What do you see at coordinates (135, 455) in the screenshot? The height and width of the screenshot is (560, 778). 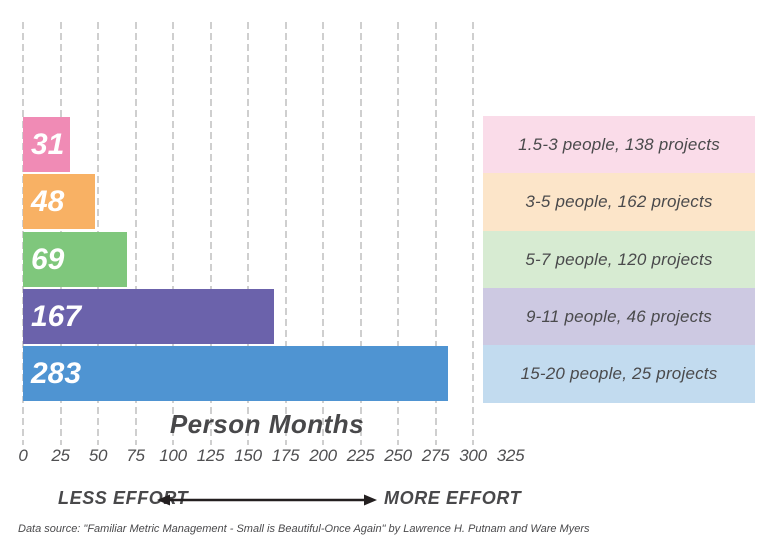 I see `x-tick-label: 75` at bounding box center [135, 455].